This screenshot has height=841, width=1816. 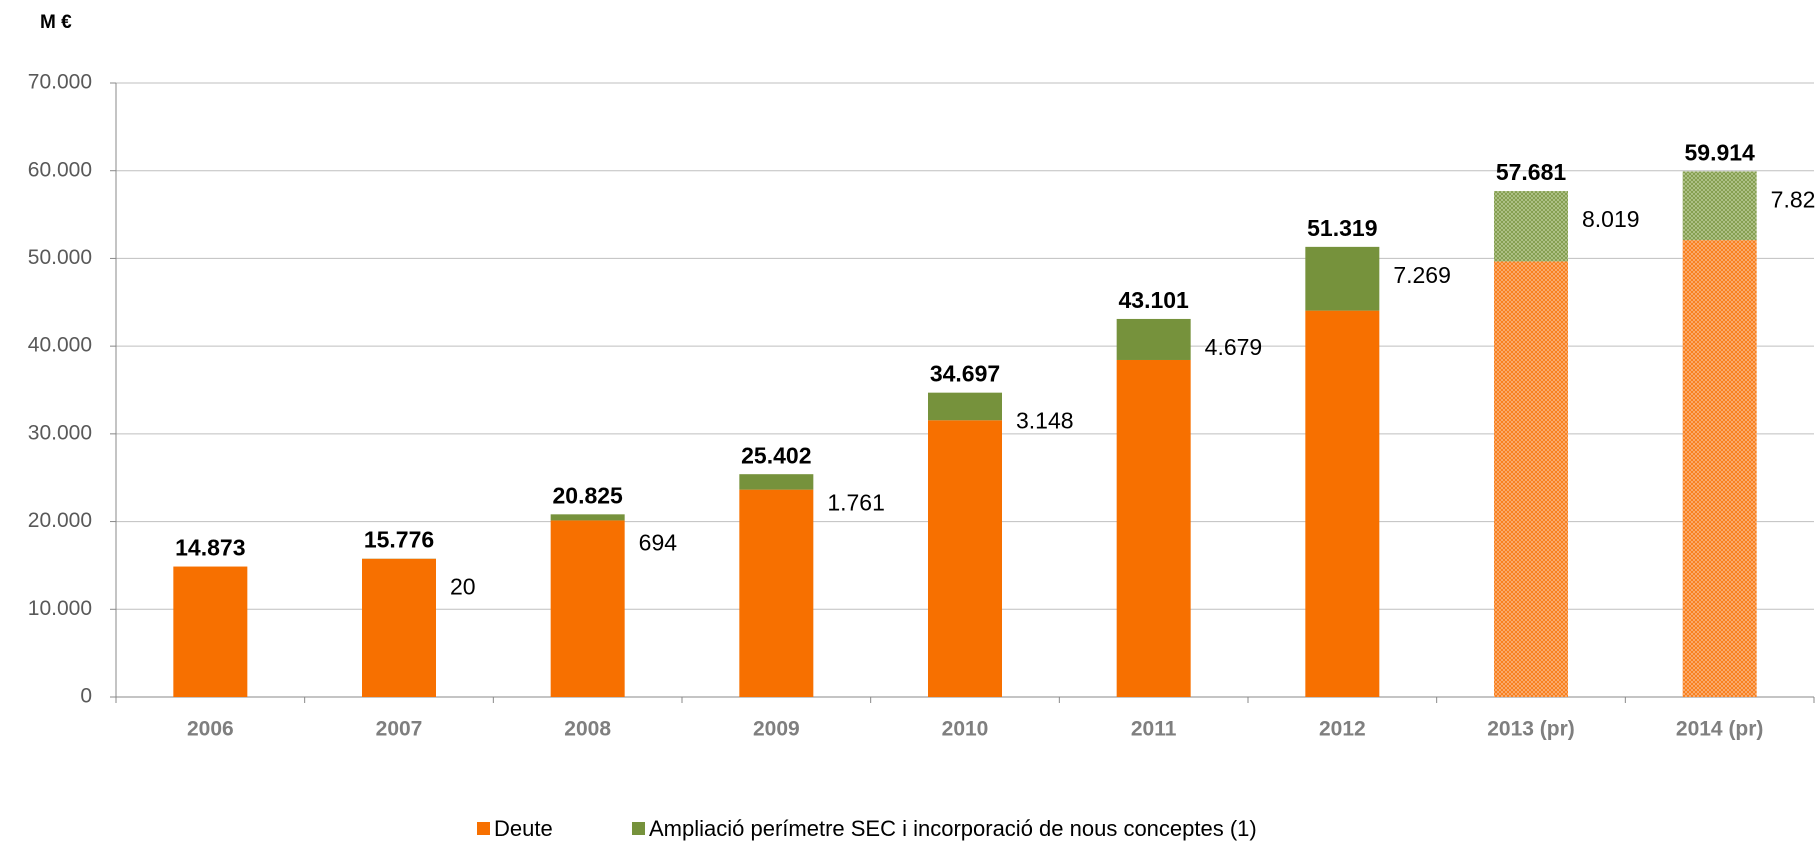 I want to click on x-tick-label: 2013 (pr), so click(x=1531, y=729).